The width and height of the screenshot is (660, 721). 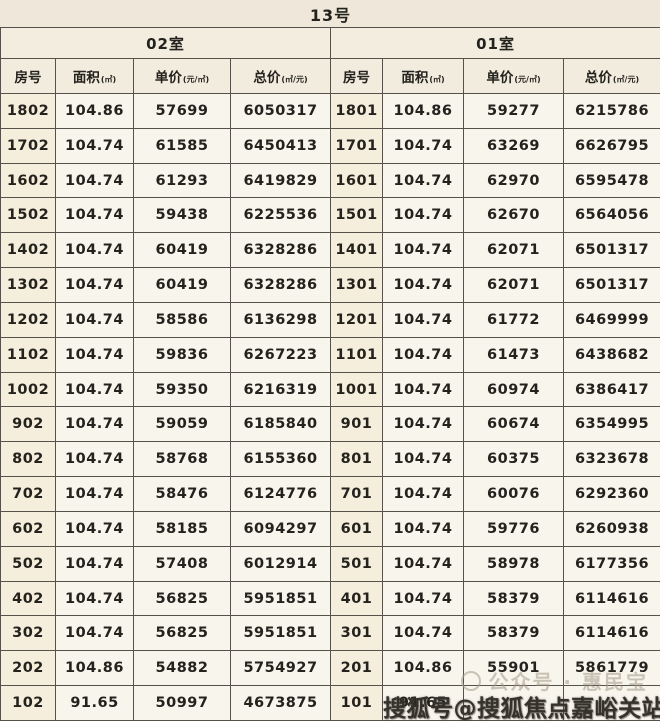 What do you see at coordinates (182, 528) in the screenshot?
I see `unit-price-cell: 58185` at bounding box center [182, 528].